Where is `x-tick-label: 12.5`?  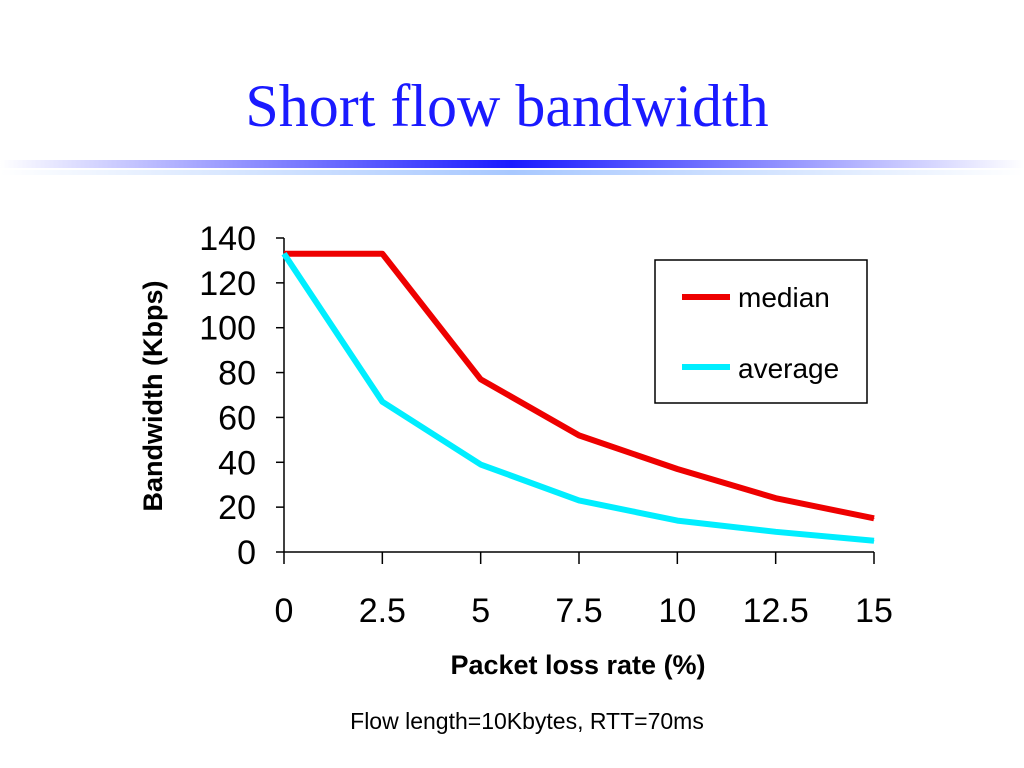 x-tick-label: 12.5 is located at coordinates (776, 611).